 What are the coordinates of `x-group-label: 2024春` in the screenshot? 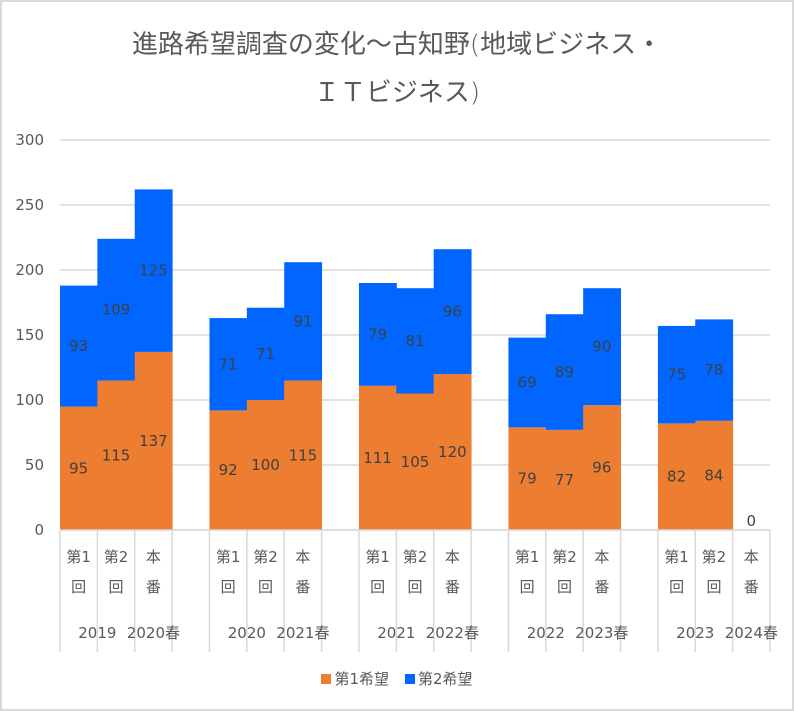 It's located at (751, 633).